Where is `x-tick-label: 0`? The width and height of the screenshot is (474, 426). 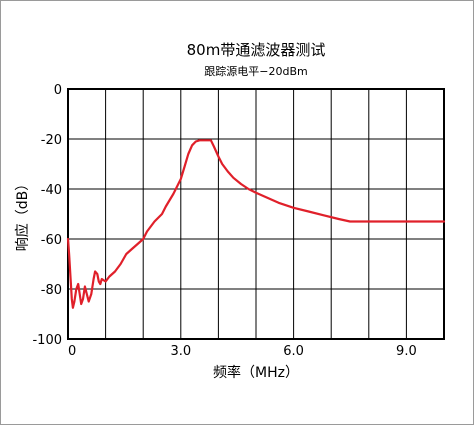 x-tick-label: 0 is located at coordinates (72, 351).